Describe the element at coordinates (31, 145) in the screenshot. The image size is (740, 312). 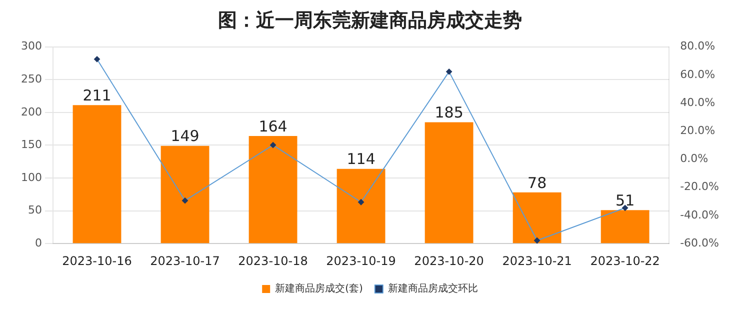
I see `y-tick-label: 150` at that location.